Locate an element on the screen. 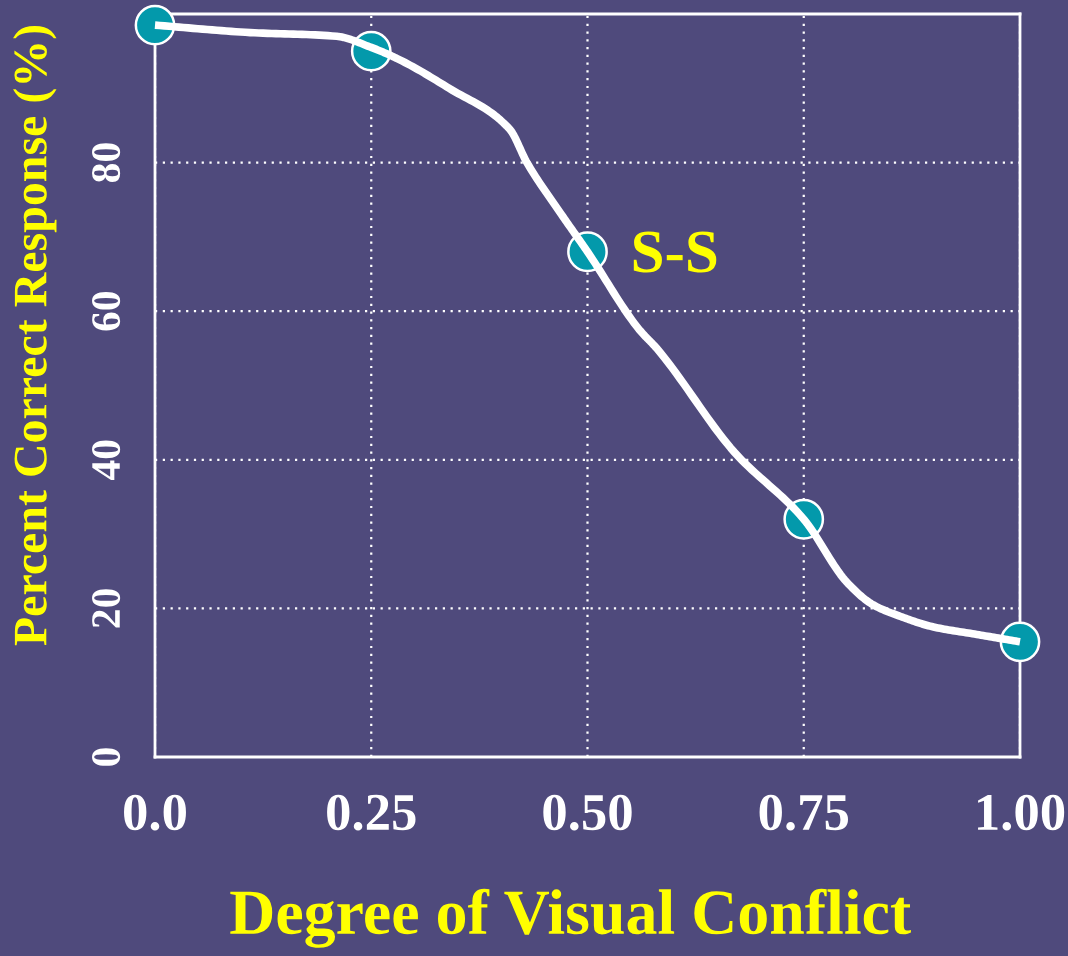 Image resolution: width=1068 pixels, height=956 pixels. y-tick-label: 80 is located at coordinates (106, 163).